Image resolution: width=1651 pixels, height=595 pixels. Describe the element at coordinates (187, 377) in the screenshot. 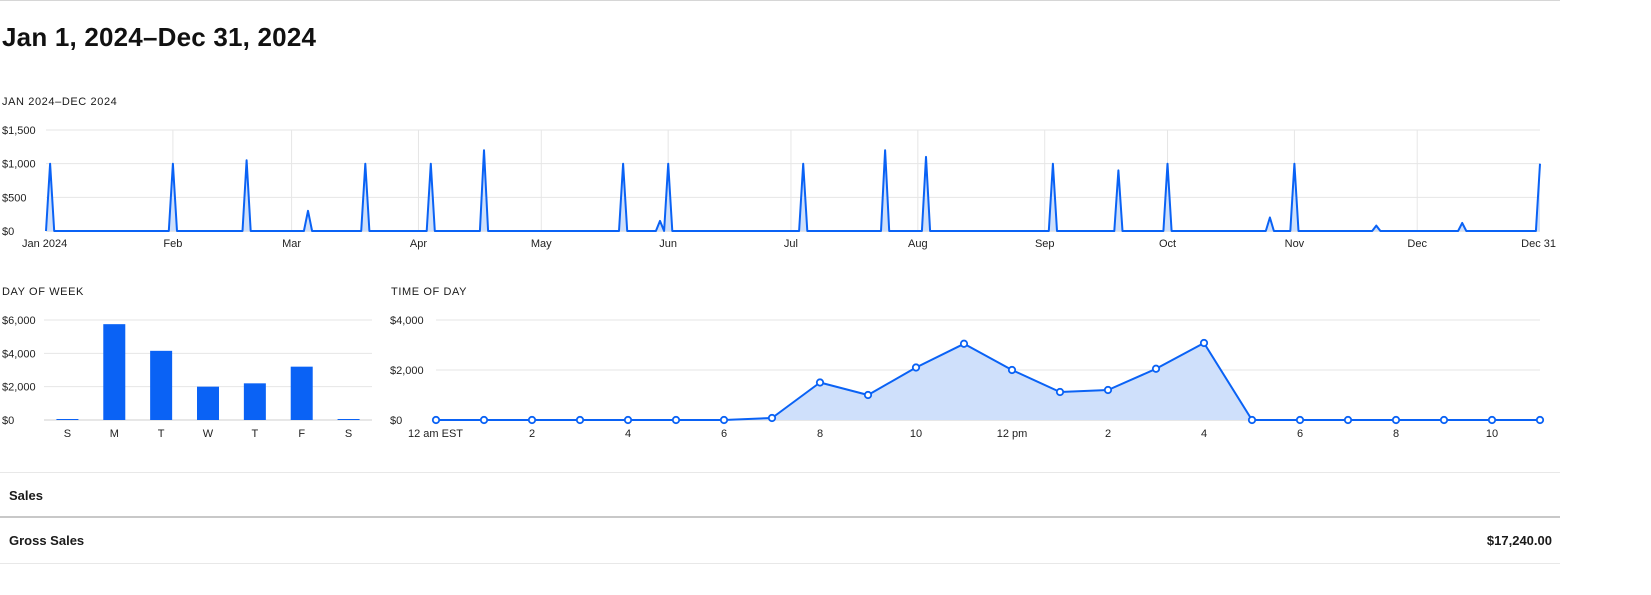

I see `day-of-week-chart: $0 $2,000 $4,000 $6,000 S M T W T F S` at that location.